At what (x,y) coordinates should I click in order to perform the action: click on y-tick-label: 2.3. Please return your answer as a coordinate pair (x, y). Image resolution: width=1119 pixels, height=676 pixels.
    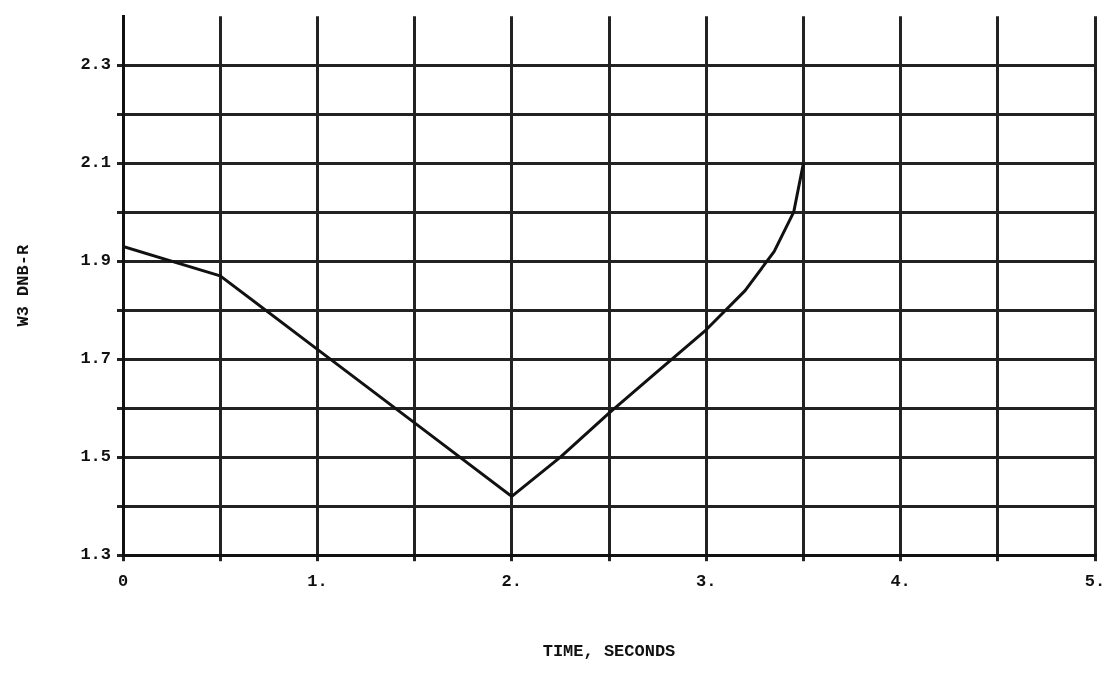
    Looking at the image, I should click on (95, 65).